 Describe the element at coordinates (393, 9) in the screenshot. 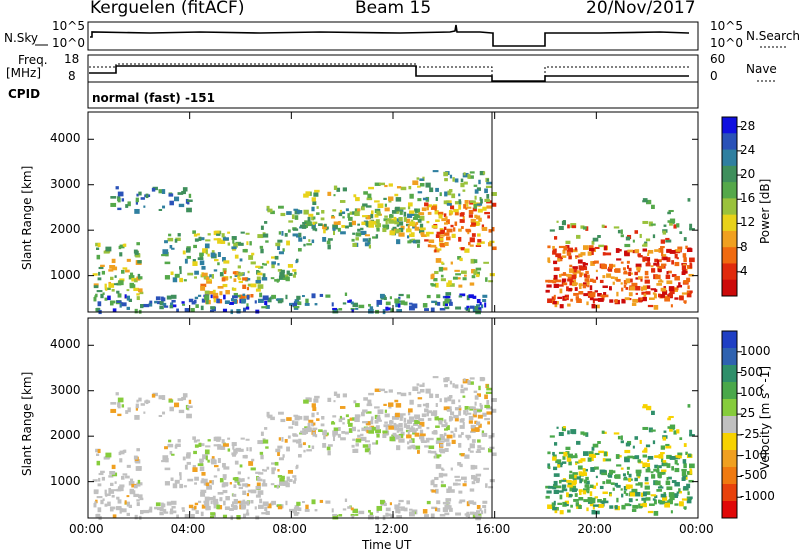

I see `beam-title: Beam 15` at that location.